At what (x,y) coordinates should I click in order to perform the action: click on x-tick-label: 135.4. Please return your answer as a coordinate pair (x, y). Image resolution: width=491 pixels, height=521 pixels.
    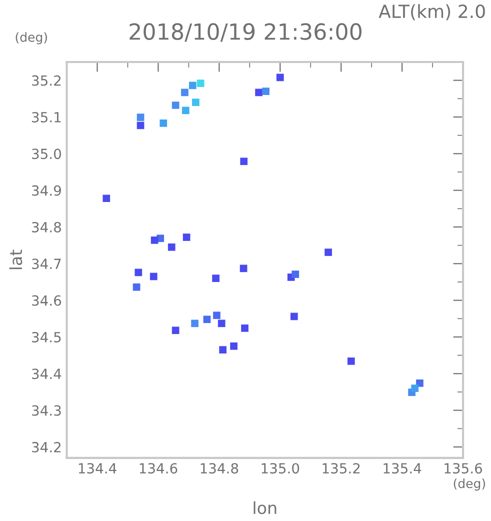
    Looking at the image, I should click on (403, 468).